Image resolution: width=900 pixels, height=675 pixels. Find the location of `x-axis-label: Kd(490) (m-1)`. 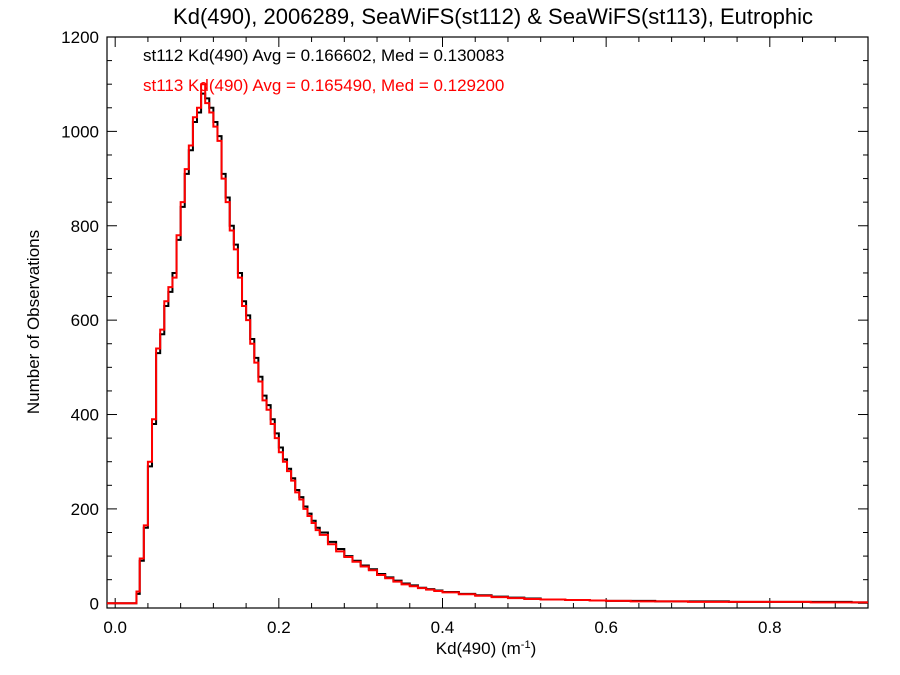

x-axis-label: Kd(490) (m-1) is located at coordinates (486, 648).